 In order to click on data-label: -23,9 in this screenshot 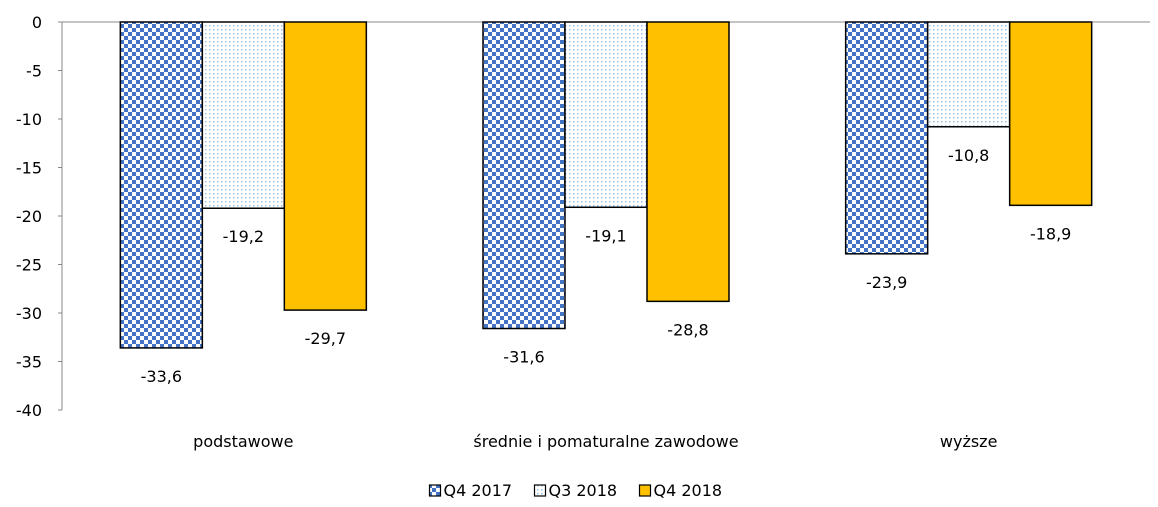, I will do `click(886, 282)`.